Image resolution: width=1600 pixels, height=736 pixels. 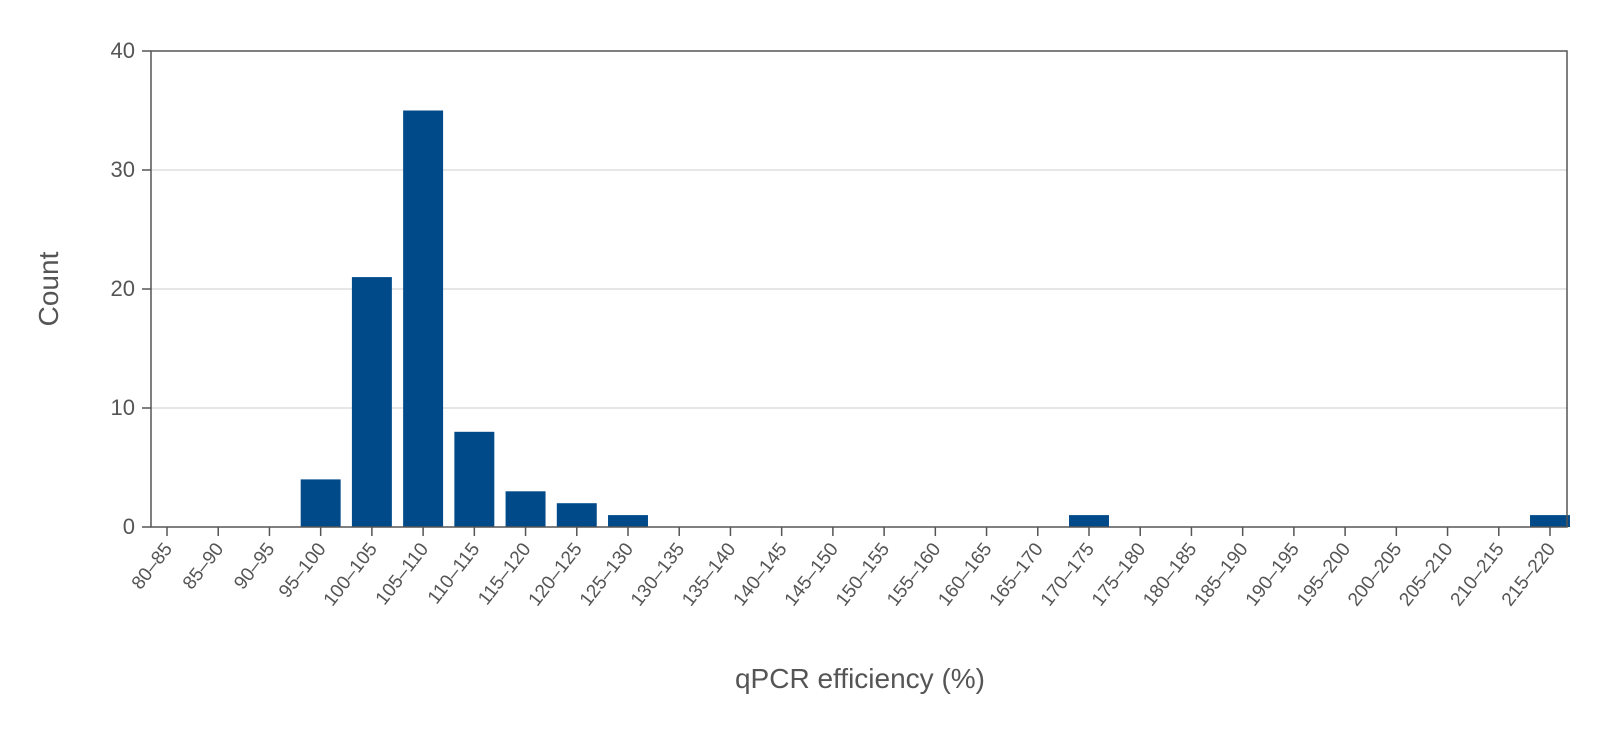 I want to click on y-tick-label: 0, so click(x=129, y=526).